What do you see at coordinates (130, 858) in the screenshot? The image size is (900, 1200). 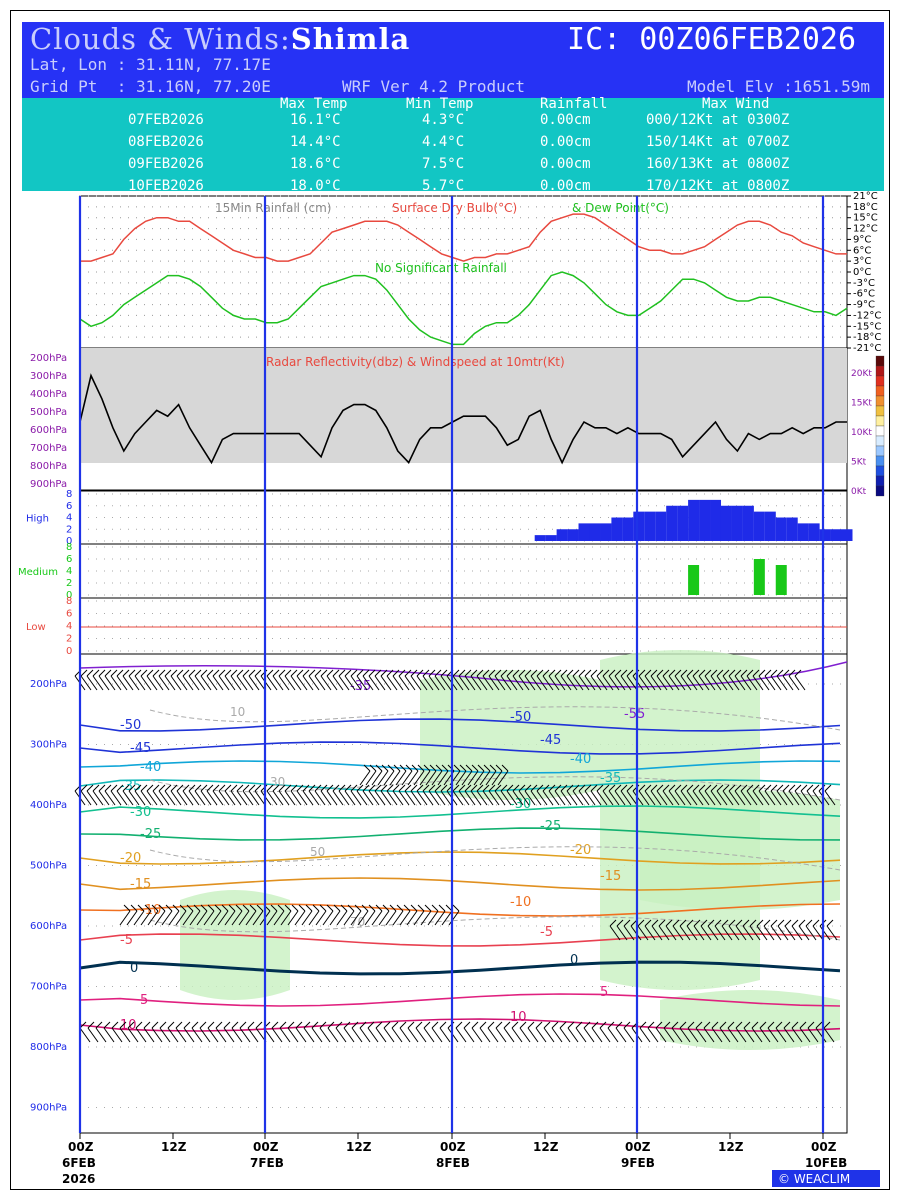 I see `isotherm-label: -20` at bounding box center [130, 858].